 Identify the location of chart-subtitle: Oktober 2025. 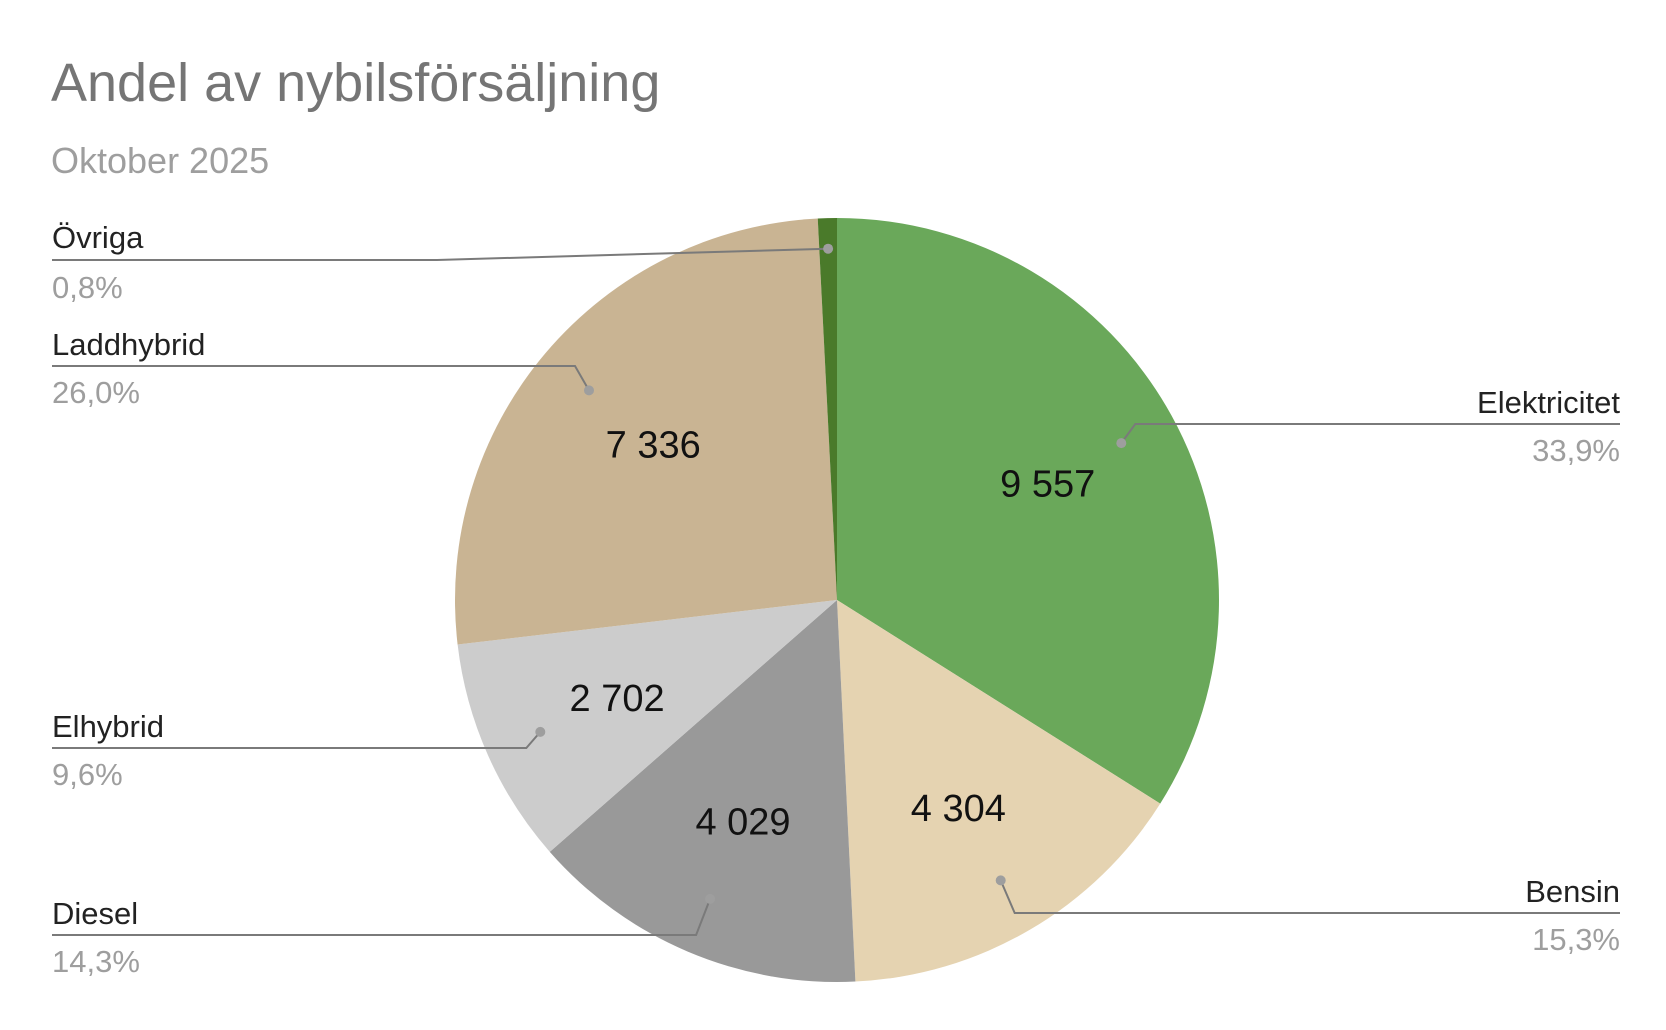
(160, 160).